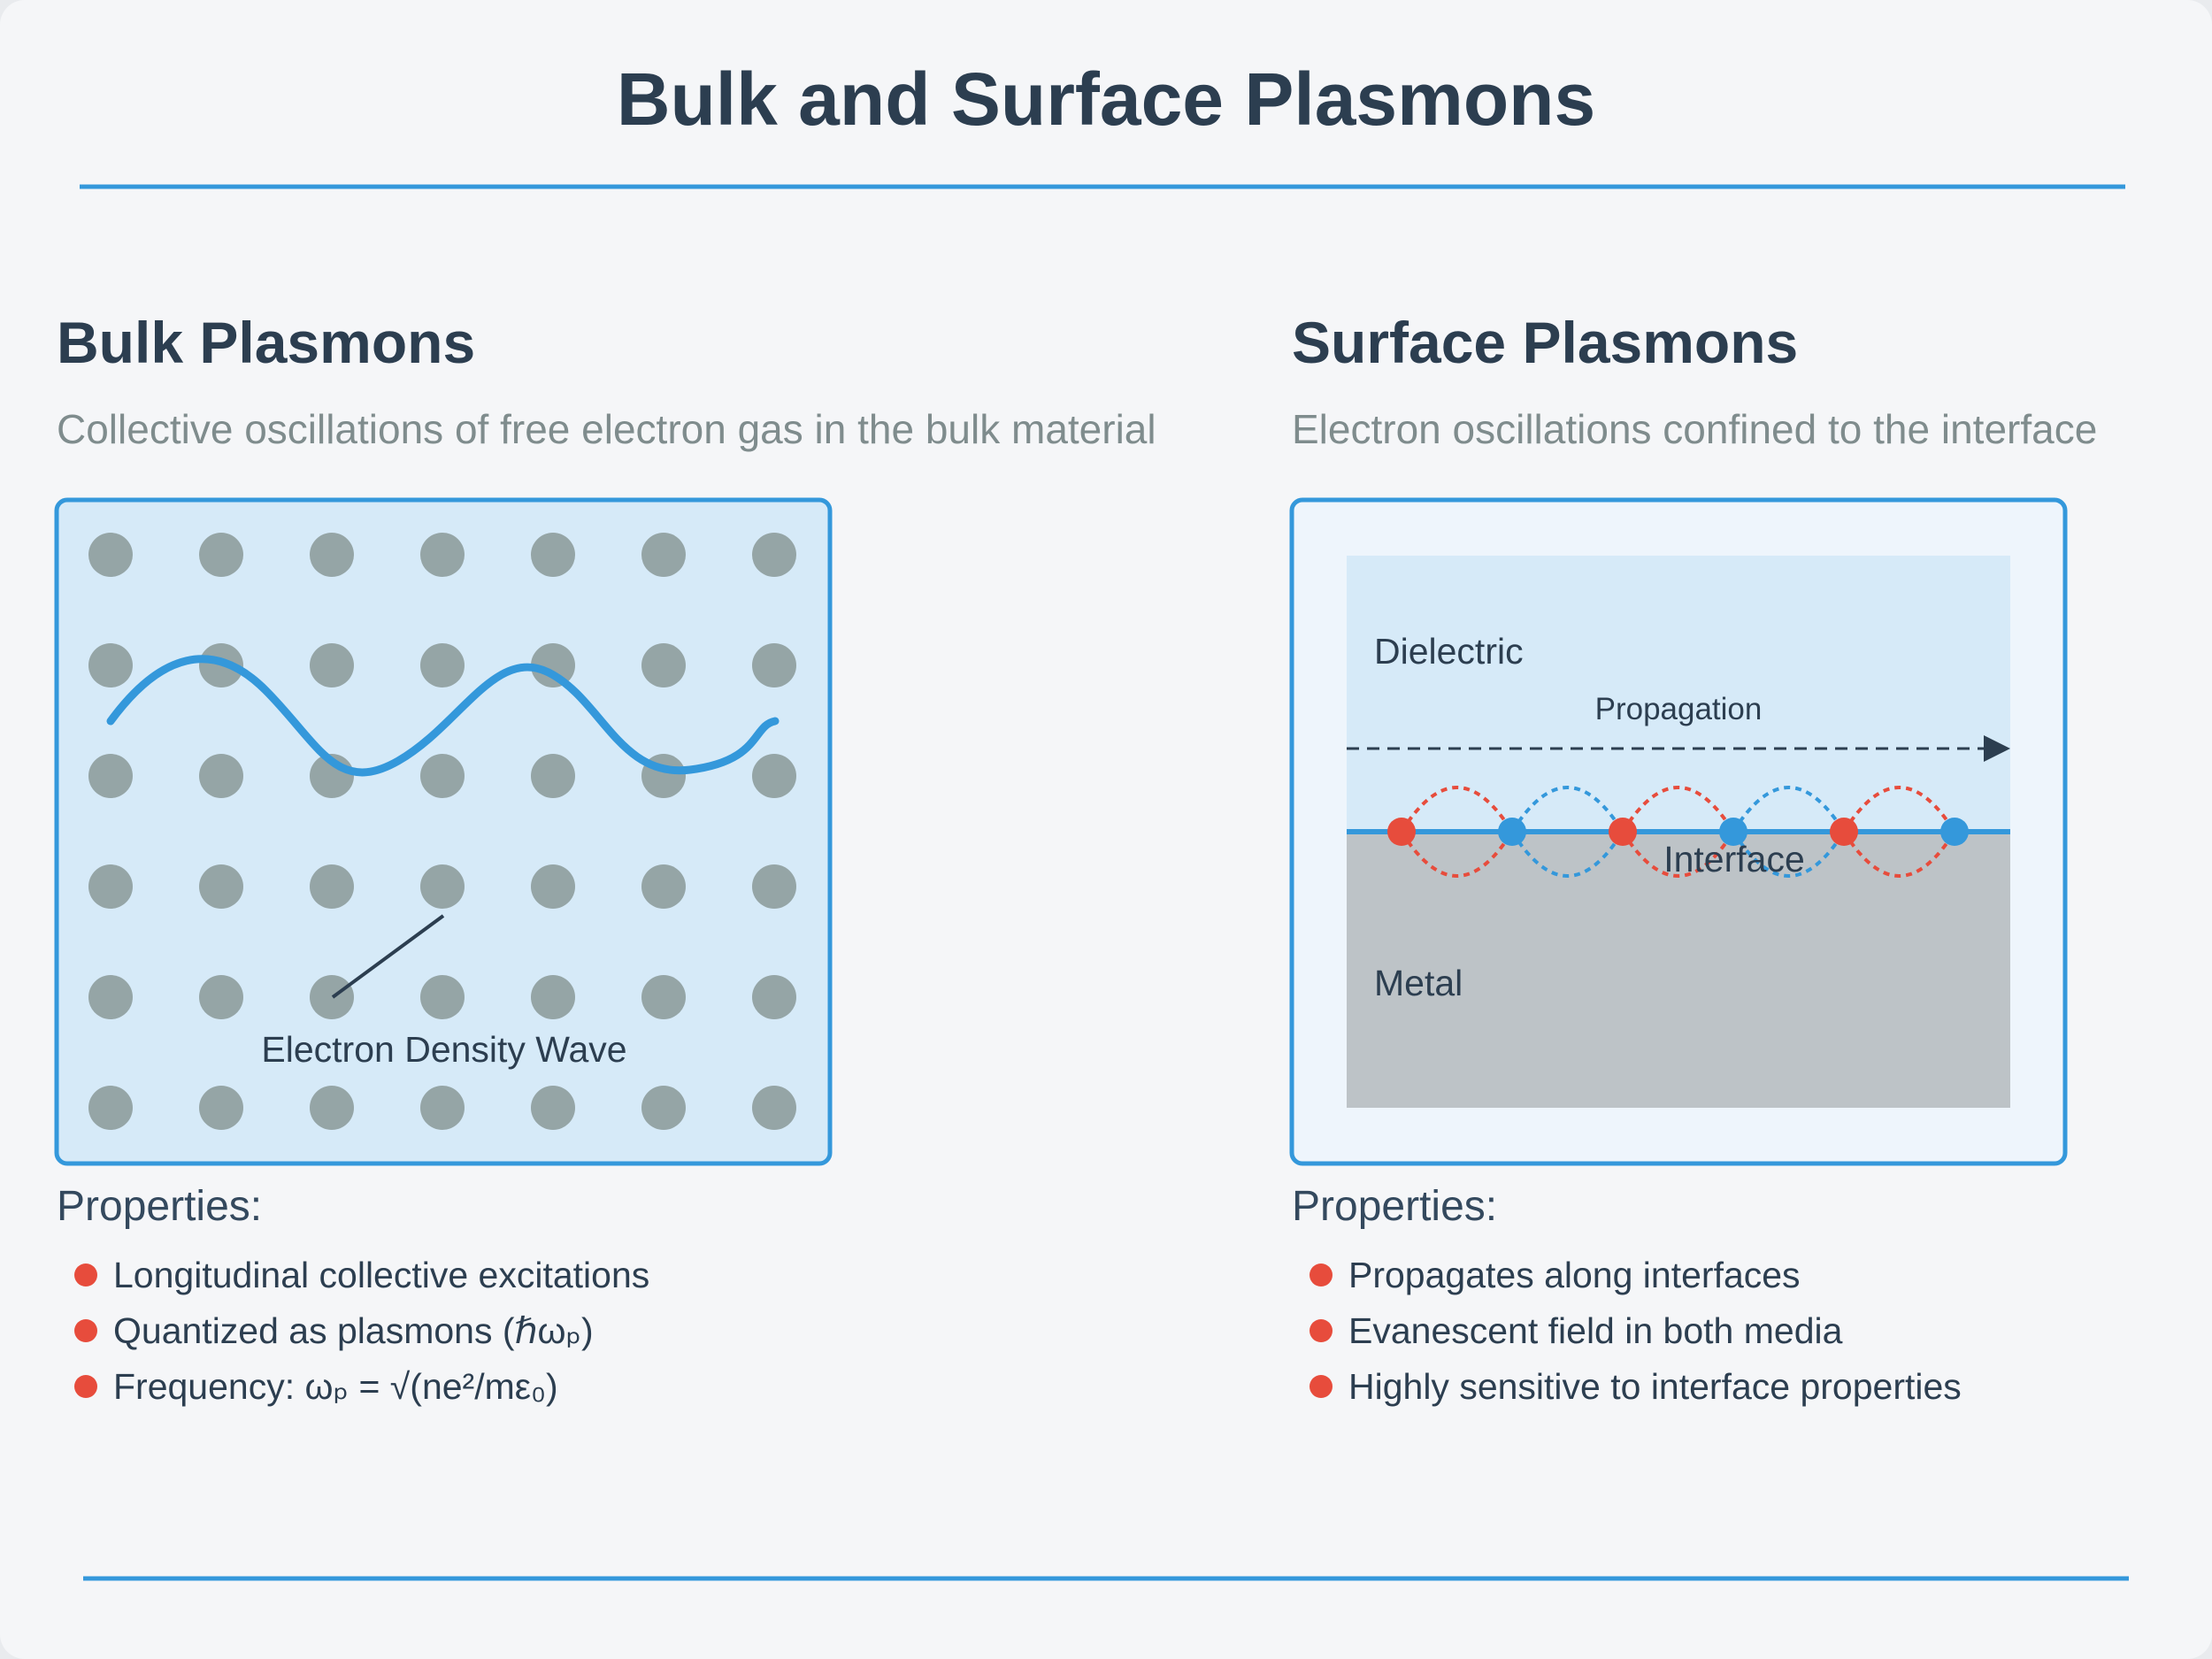  What do you see at coordinates (1106, 100) in the screenshot?
I see `page-title: Bulk and Surface Plasmons` at bounding box center [1106, 100].